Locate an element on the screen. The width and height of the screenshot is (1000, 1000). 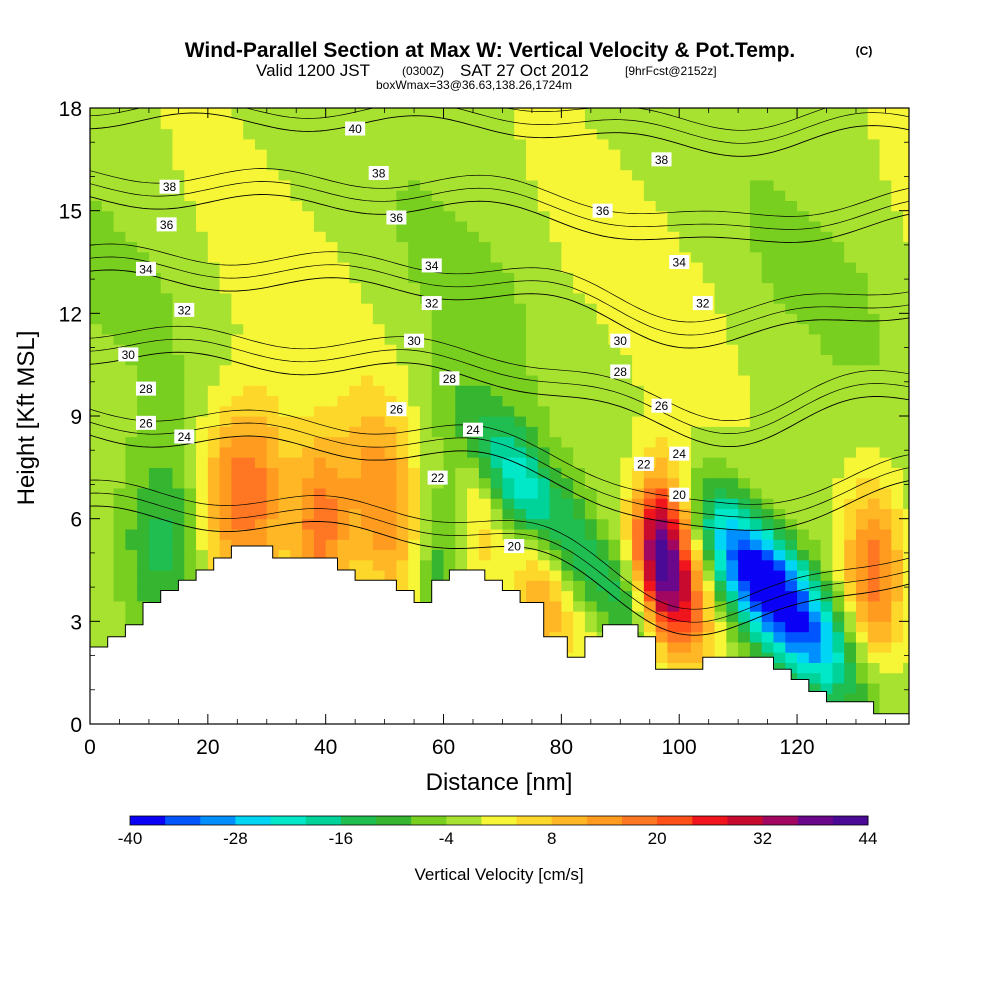
x-tick-label: 80 is located at coordinates (561, 747).